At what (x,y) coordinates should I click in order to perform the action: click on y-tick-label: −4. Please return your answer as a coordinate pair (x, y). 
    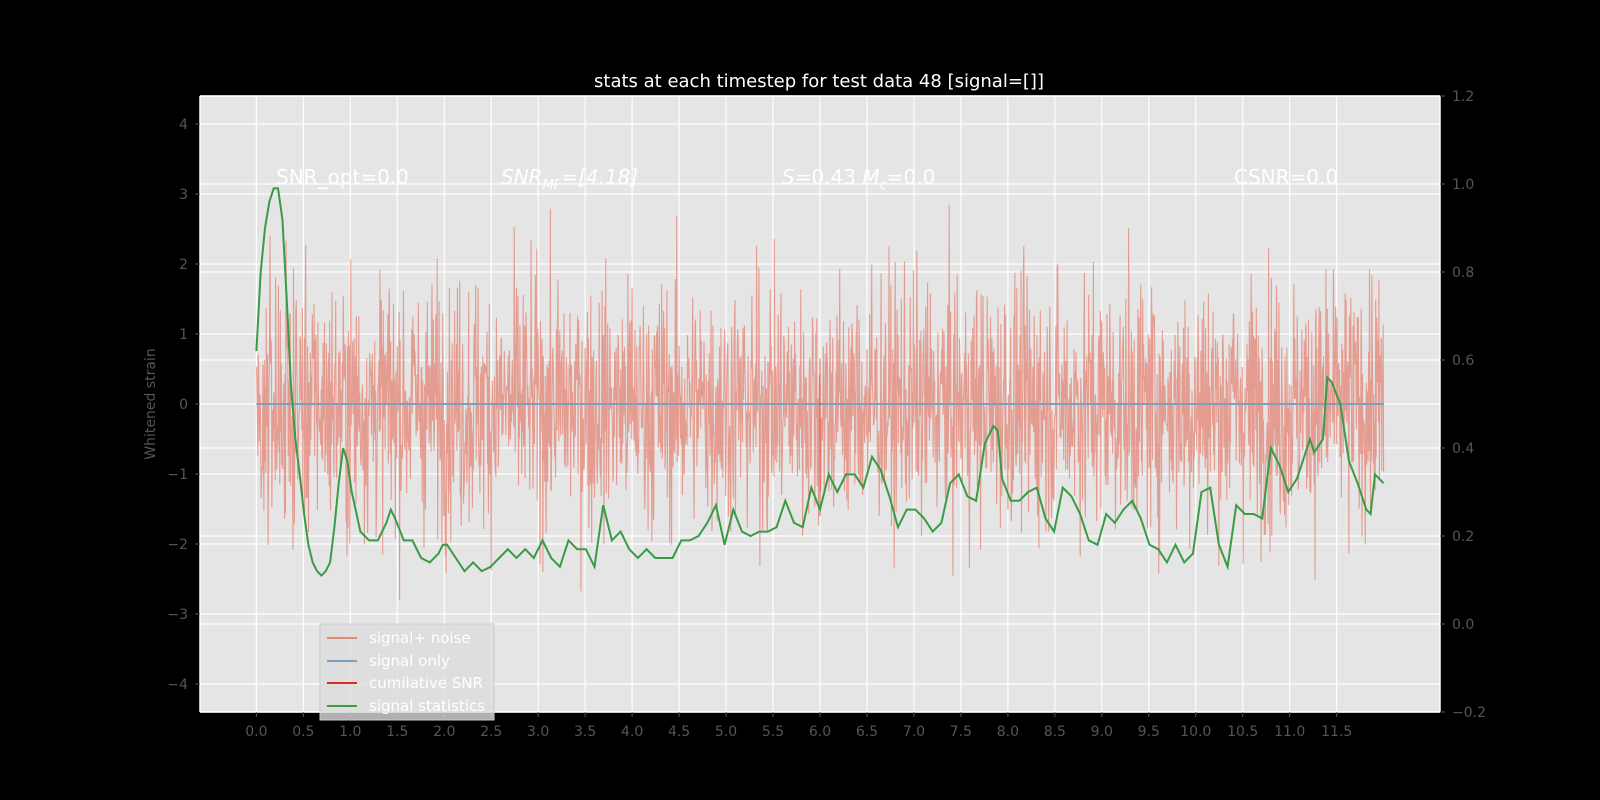
    Looking at the image, I should click on (177, 685).